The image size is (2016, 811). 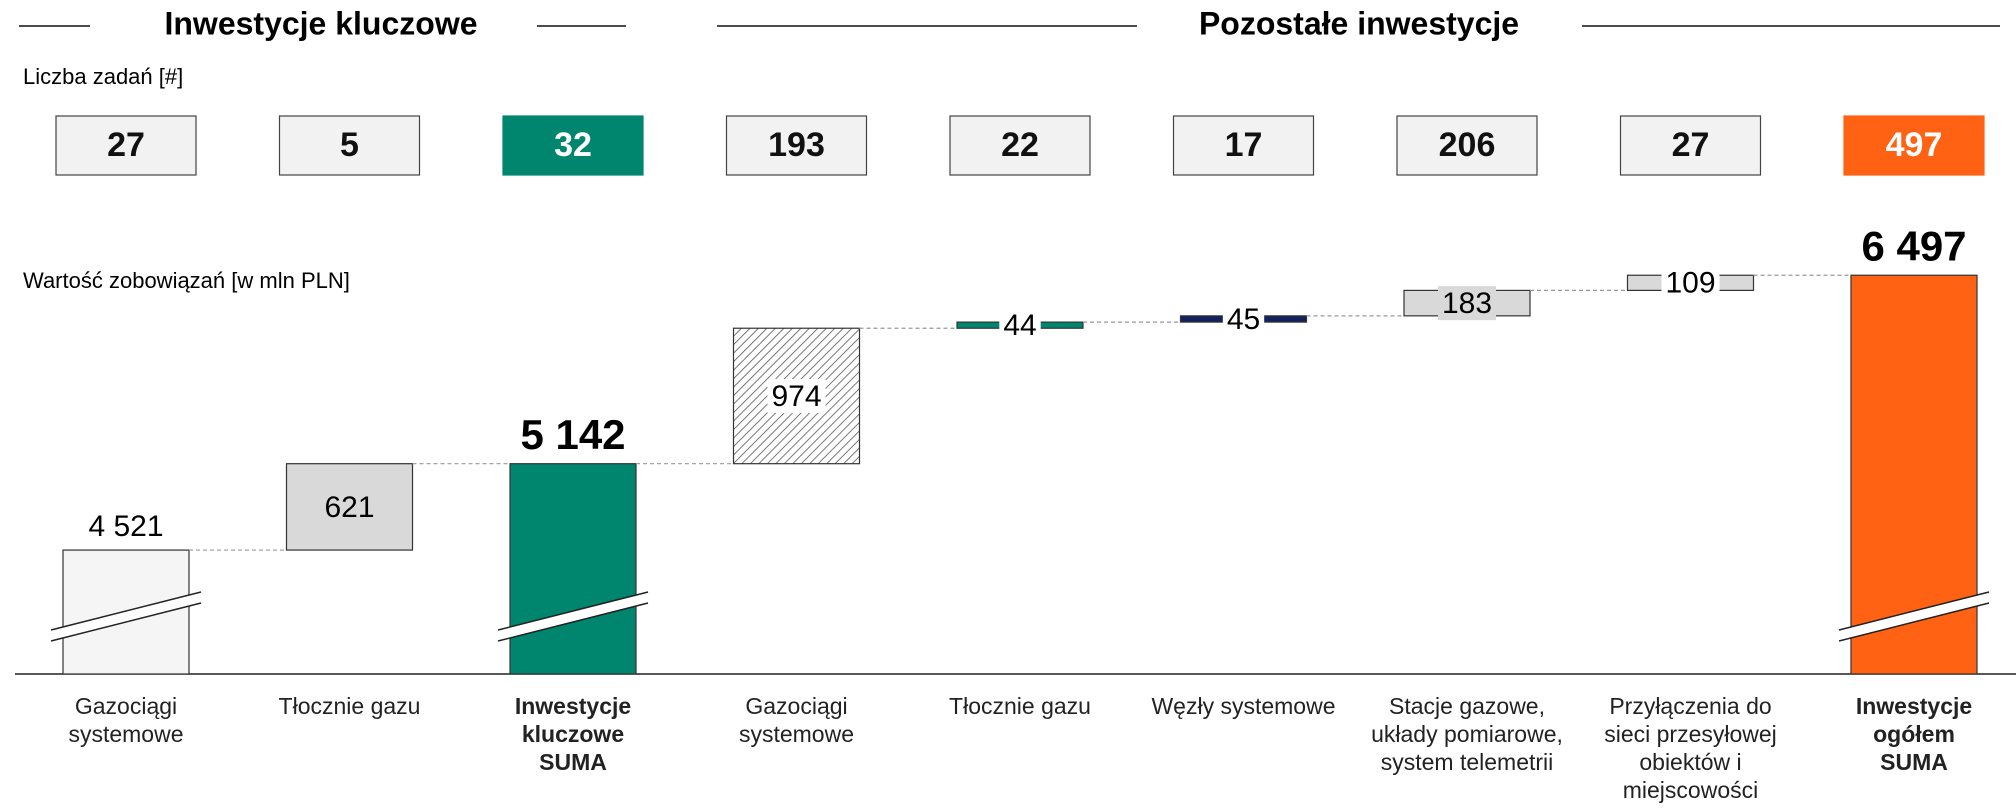 What do you see at coordinates (1243, 706) in the screenshot?
I see `x-tick-label: Węzły systemowe` at bounding box center [1243, 706].